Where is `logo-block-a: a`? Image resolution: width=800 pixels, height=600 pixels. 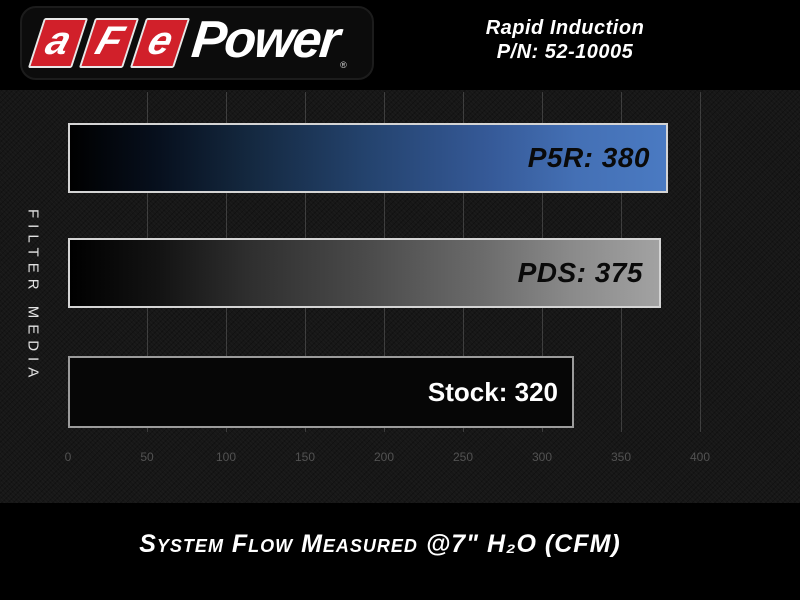
logo-block-a: a is located at coordinates (58, 43).